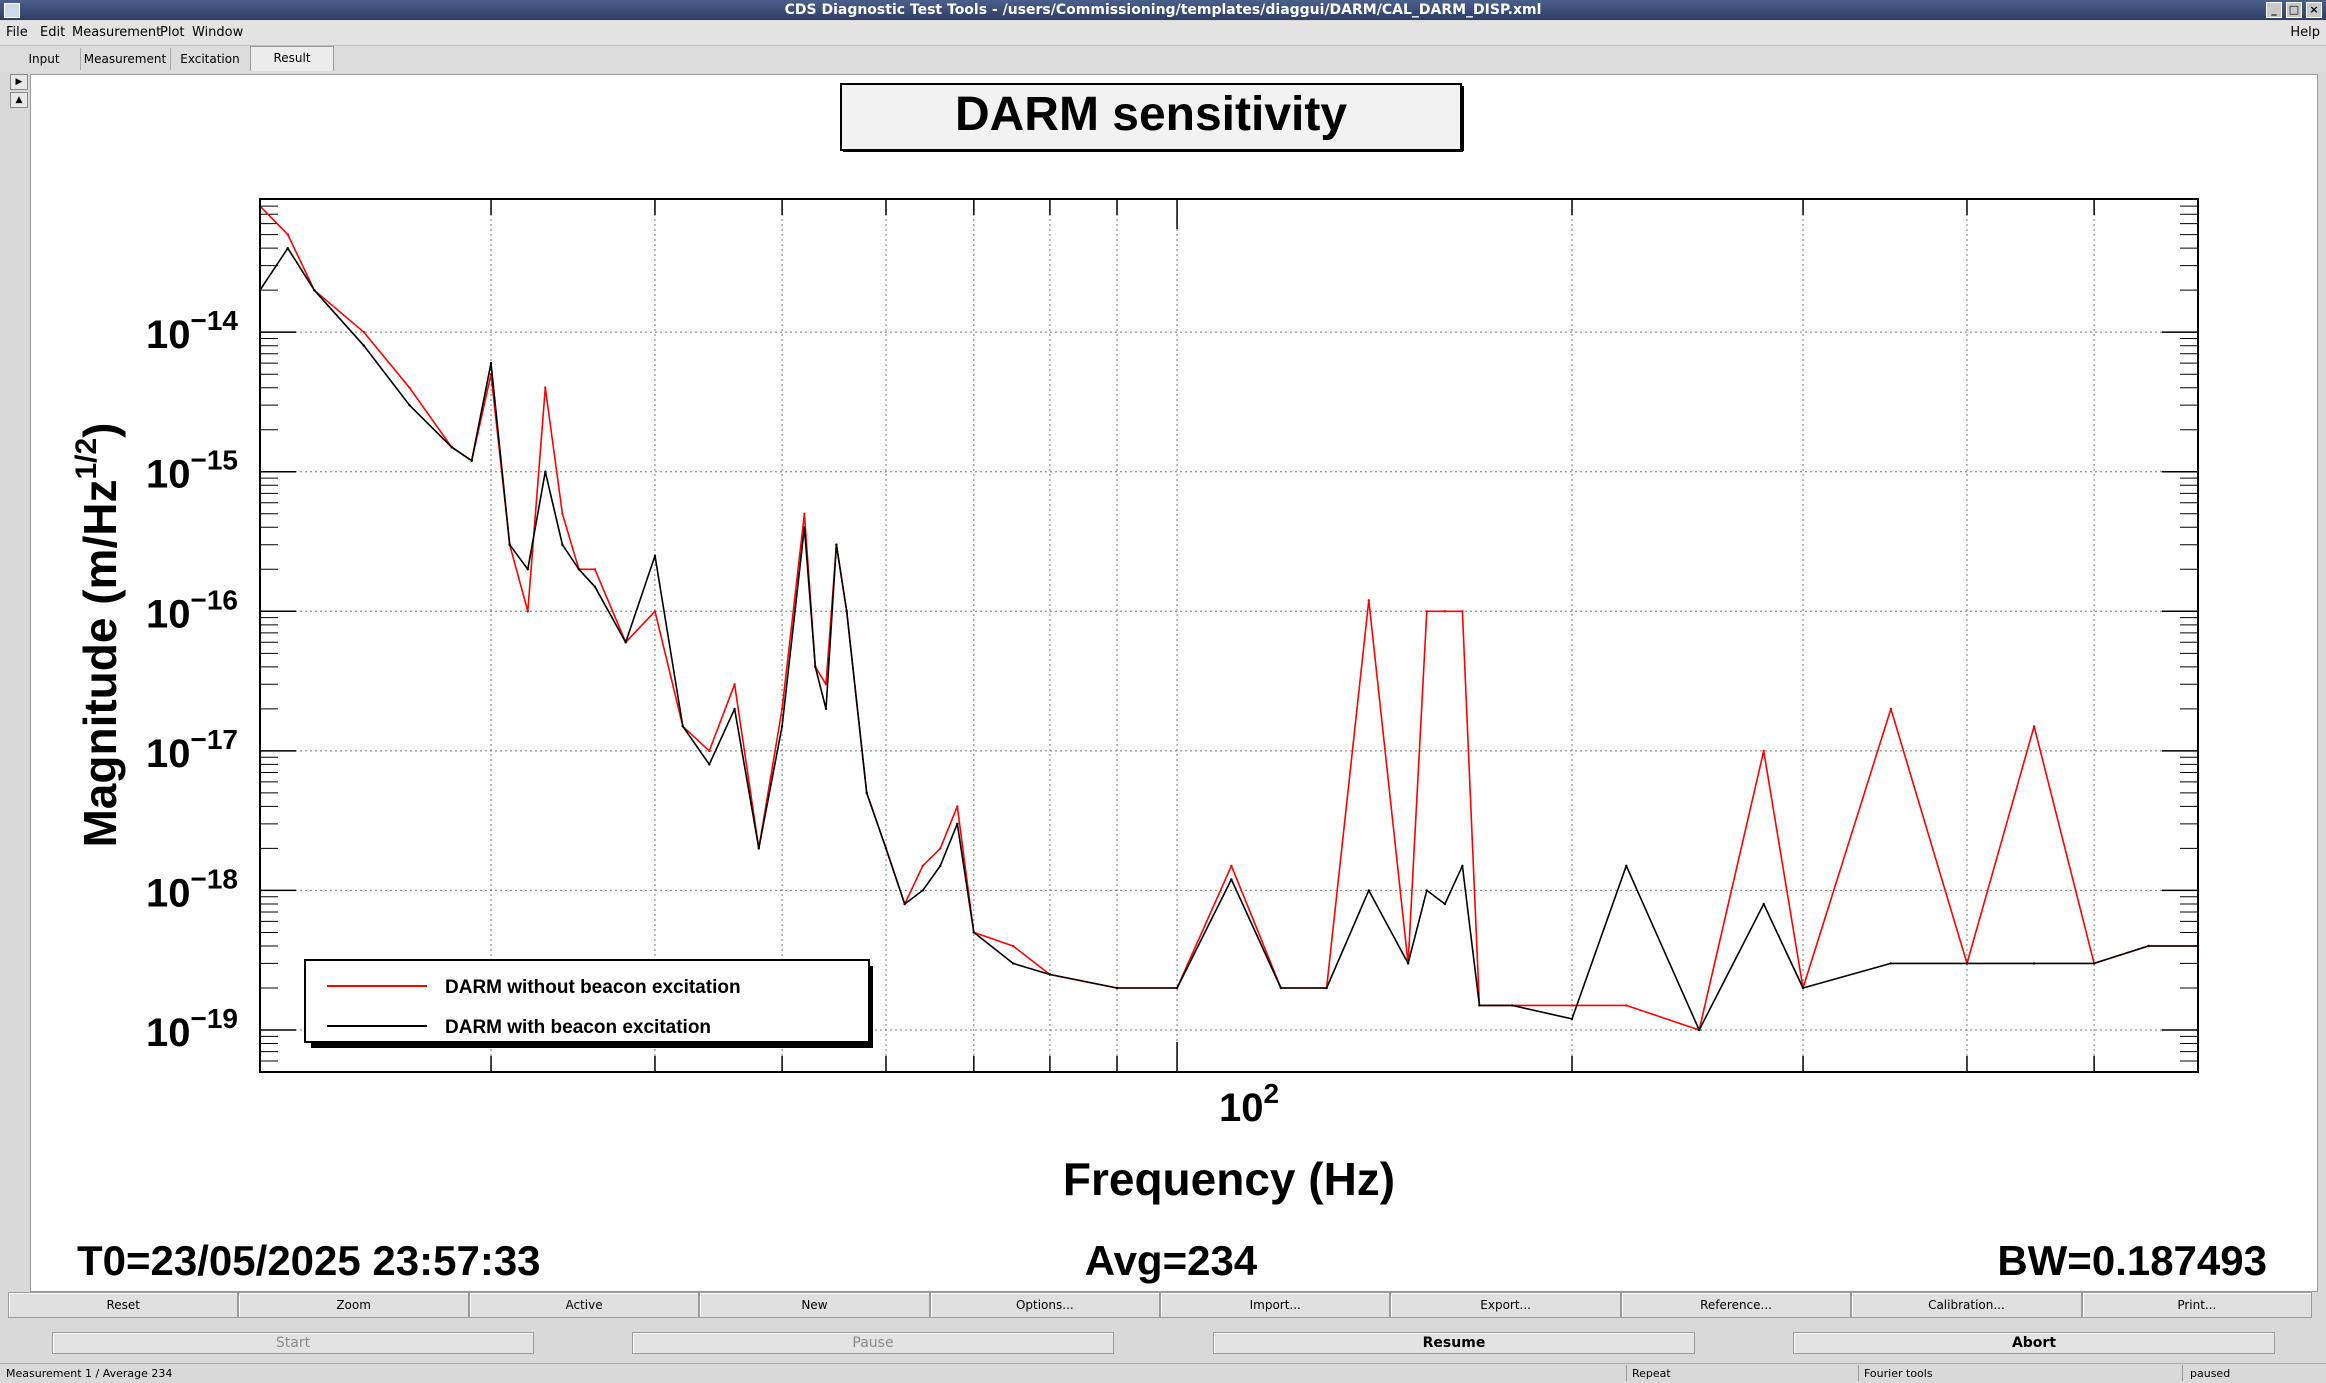  What do you see at coordinates (873, 1343) in the screenshot?
I see `pause-button: Pause` at bounding box center [873, 1343].